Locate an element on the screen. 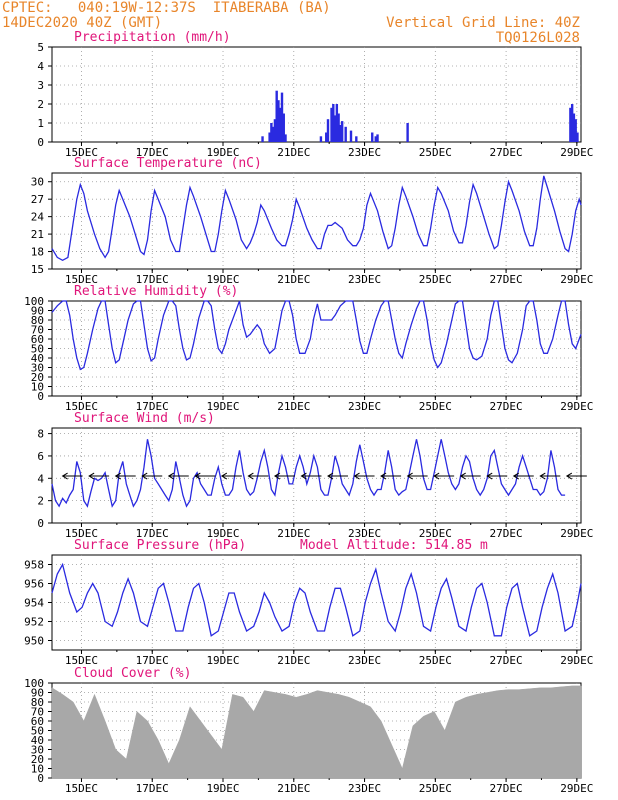 This screenshot has width=618, height=800. wind-series-line is located at coordinates (308, 473).